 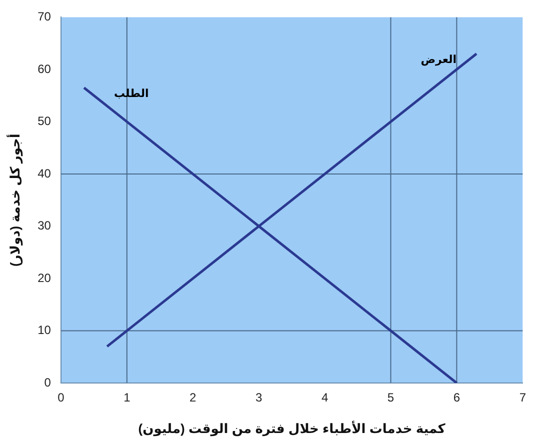 I want to click on x-tick-label: 0, so click(x=61, y=397).